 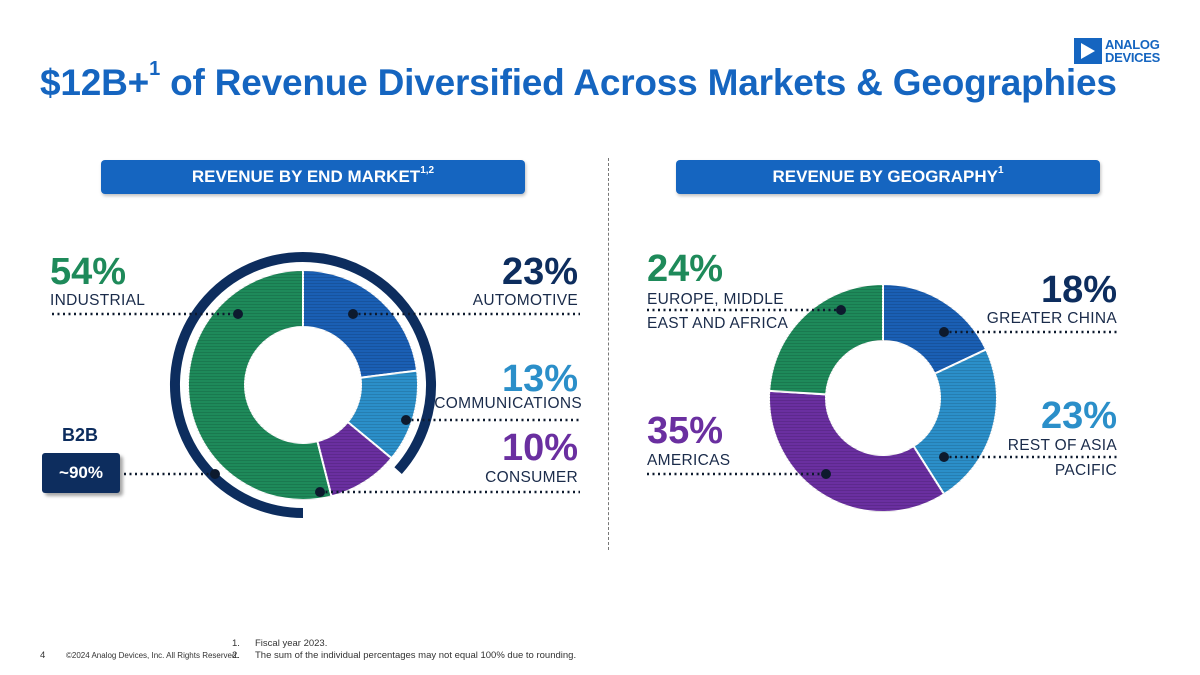 I want to click on consumer-dot, so click(x=320, y=492).